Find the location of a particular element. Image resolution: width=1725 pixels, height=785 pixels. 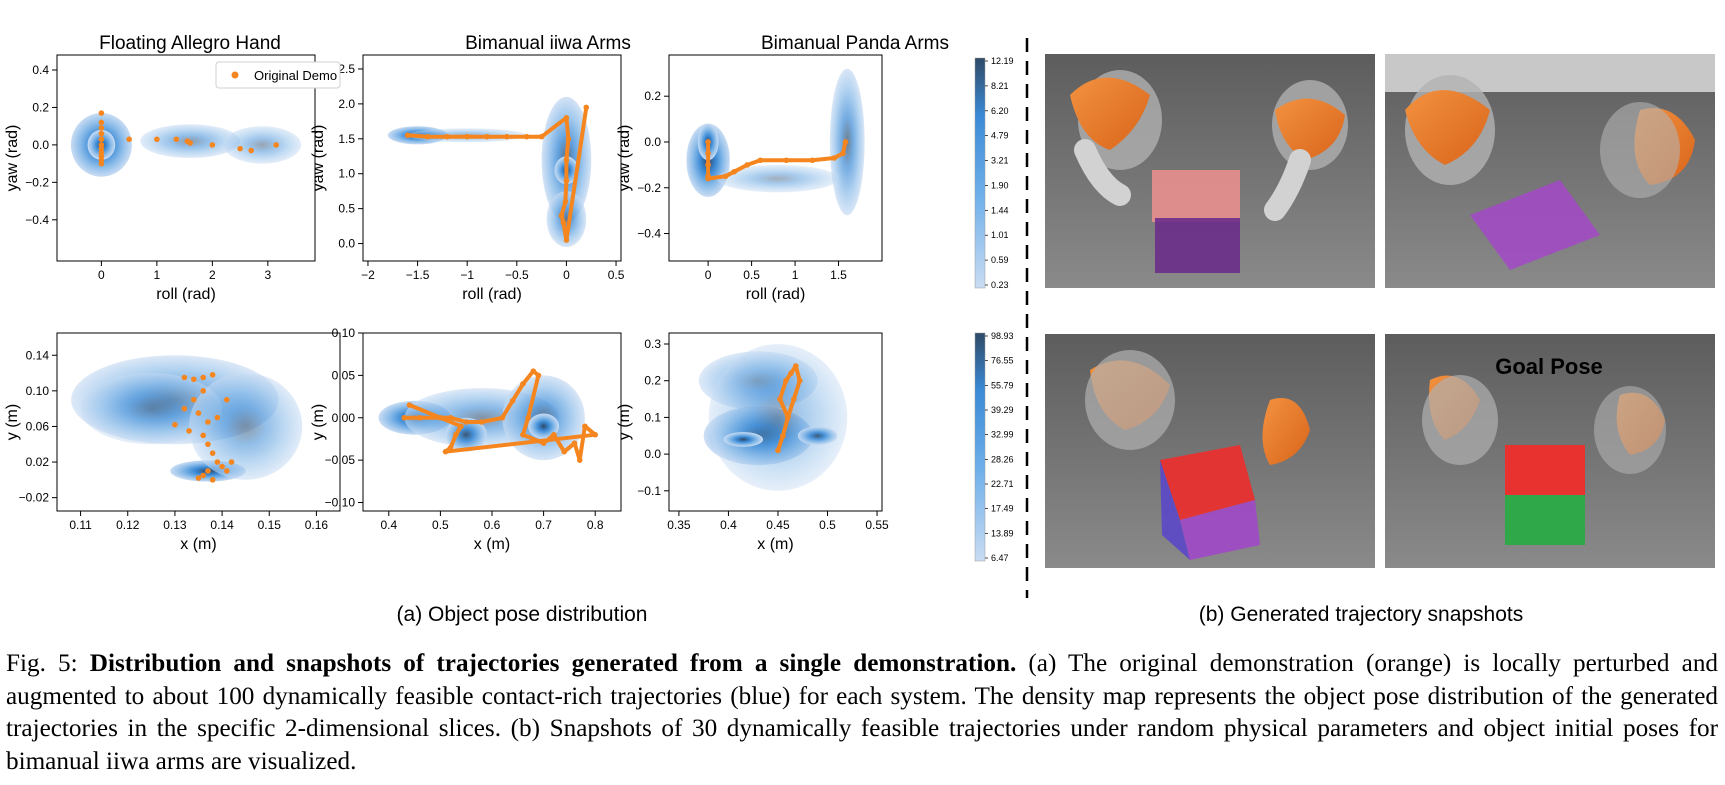

y-tick-label: 0.4 is located at coordinates (40, 70).